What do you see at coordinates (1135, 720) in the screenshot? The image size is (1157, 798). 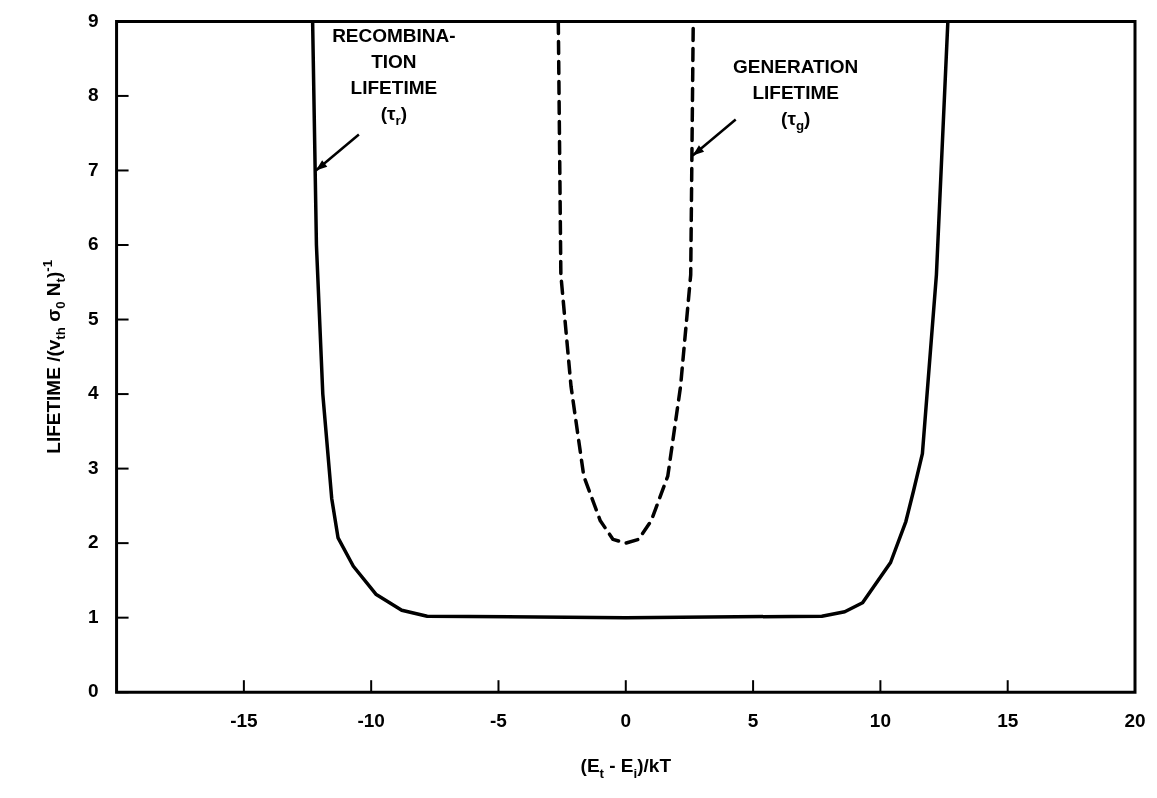 I see `x-tick-label: 20` at bounding box center [1135, 720].